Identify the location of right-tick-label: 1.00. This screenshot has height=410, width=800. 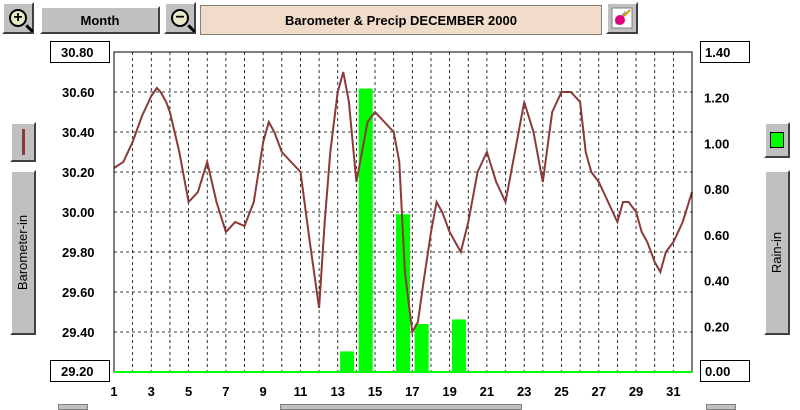
(716, 143).